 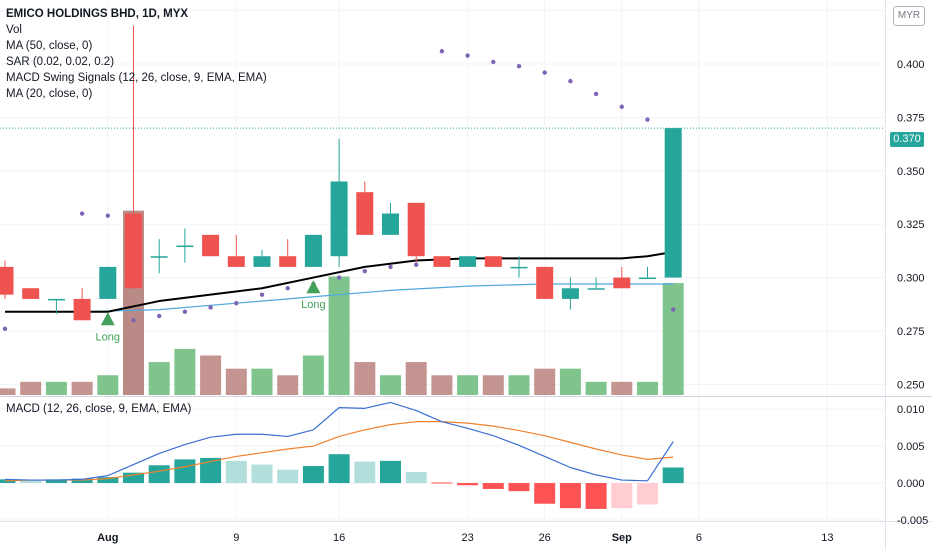 I want to click on price-tick-label: 0.400, so click(x=911, y=65).